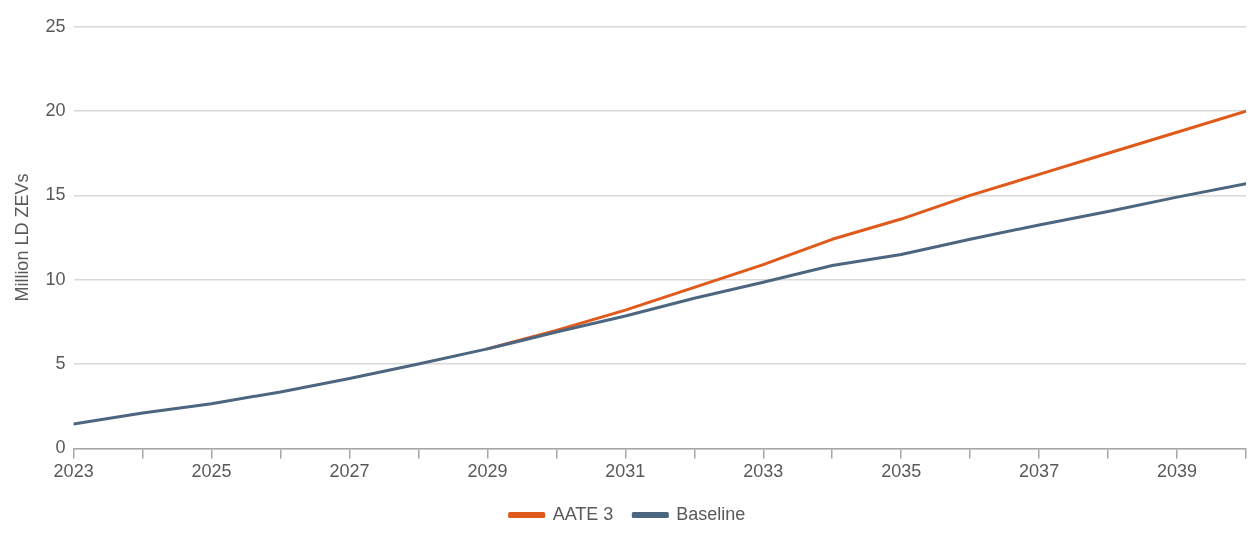 Image resolution: width=1257 pixels, height=542 pixels. What do you see at coordinates (55, 278) in the screenshot?
I see `y-tick-label: 10` at bounding box center [55, 278].